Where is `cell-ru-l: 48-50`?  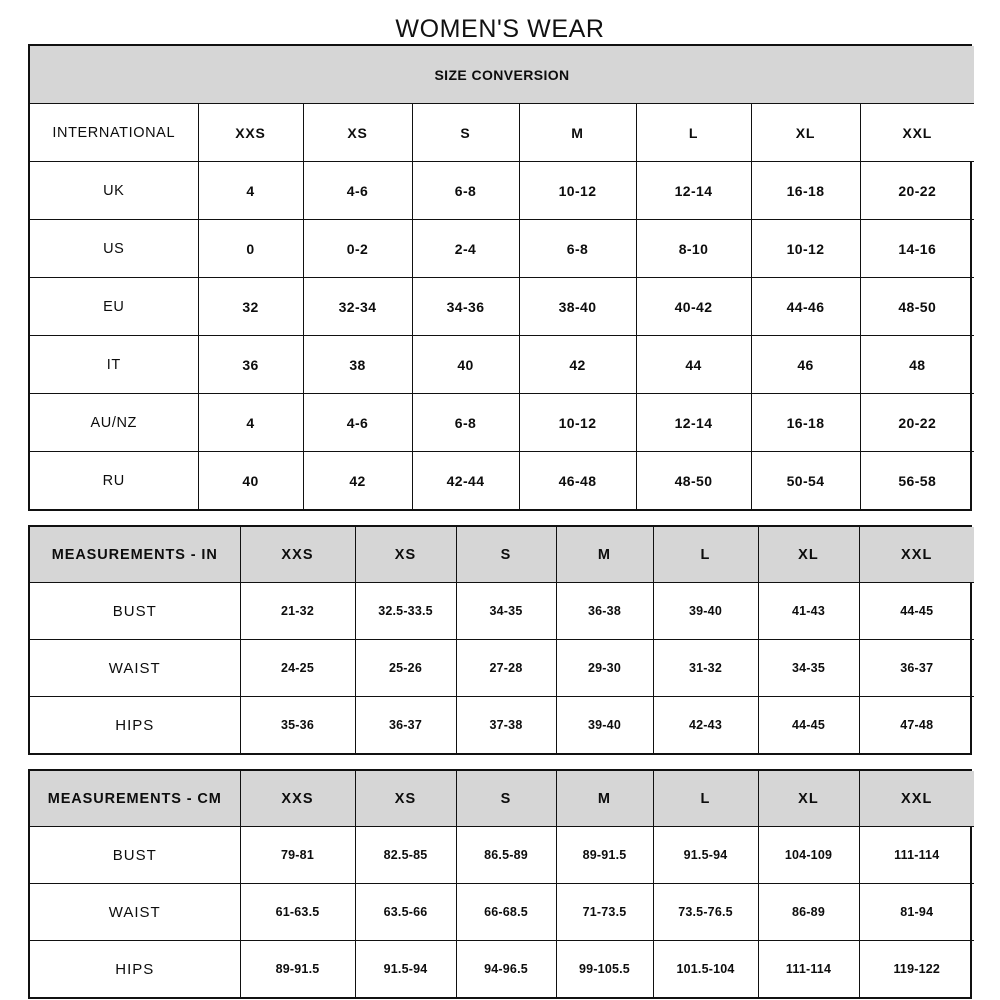 cell-ru-l: 48-50 is located at coordinates (693, 480).